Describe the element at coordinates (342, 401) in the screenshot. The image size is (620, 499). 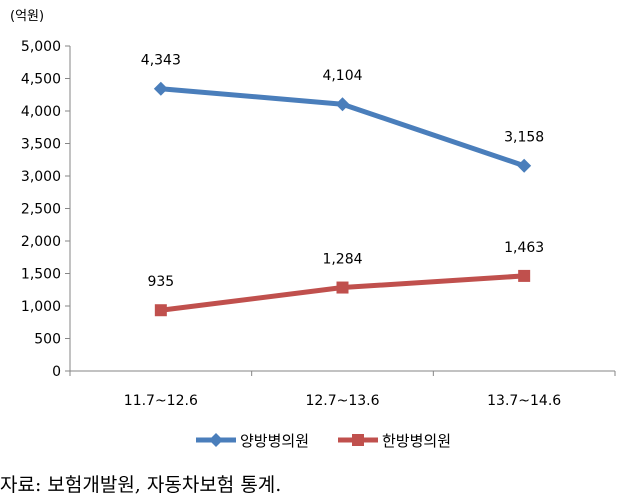
I see `x-tick-label: 12.7~13.6` at that location.